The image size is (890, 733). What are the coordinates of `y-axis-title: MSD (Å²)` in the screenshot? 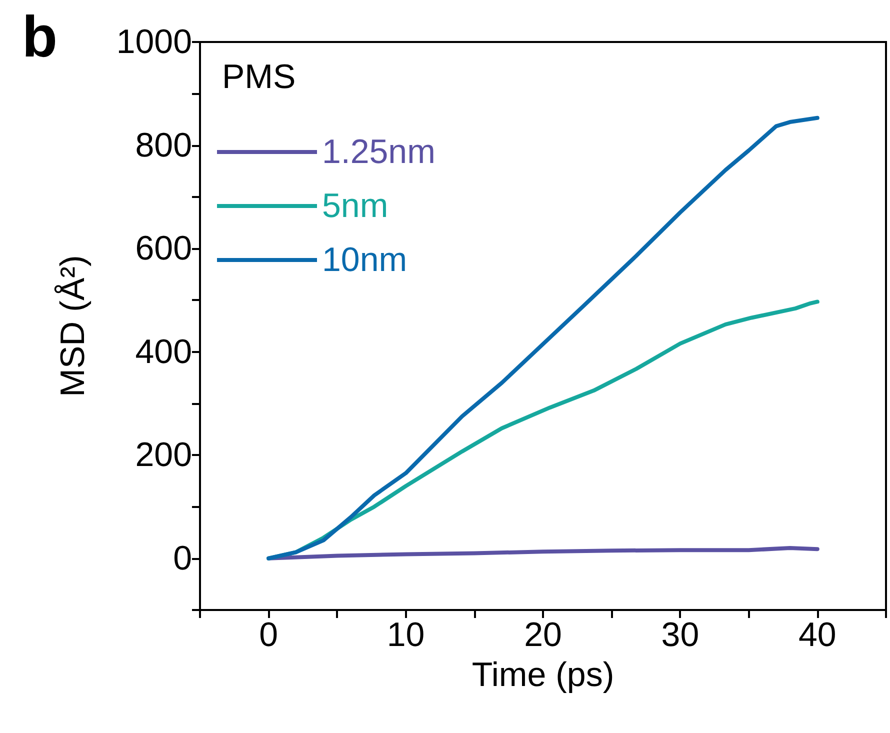 It's located at (73, 326).